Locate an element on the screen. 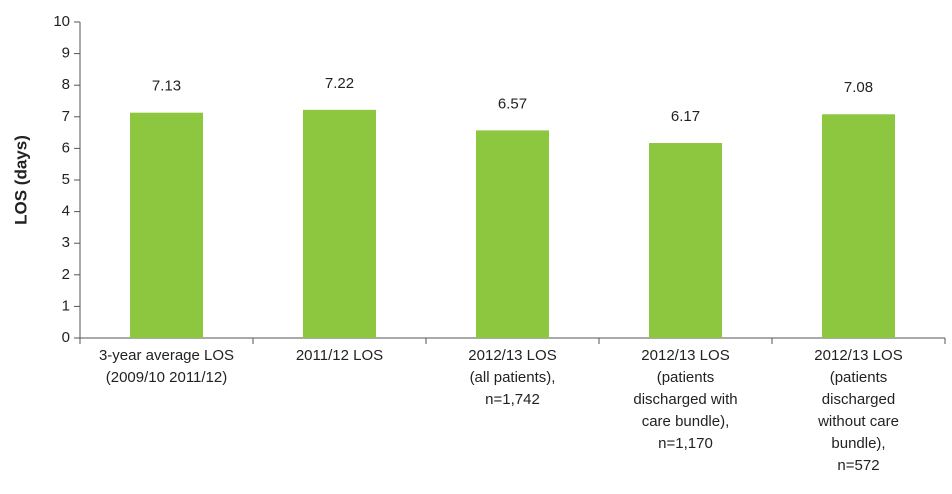 This screenshot has height=494, width=952. y-tick-label: 3 is located at coordinates (66, 242).